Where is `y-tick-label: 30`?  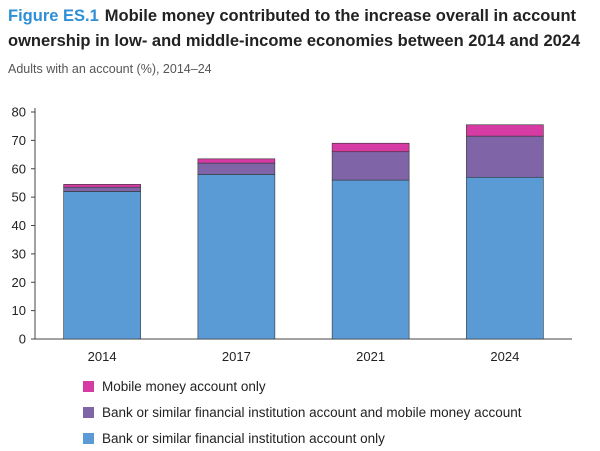 y-tick-label: 30 is located at coordinates (19, 253).